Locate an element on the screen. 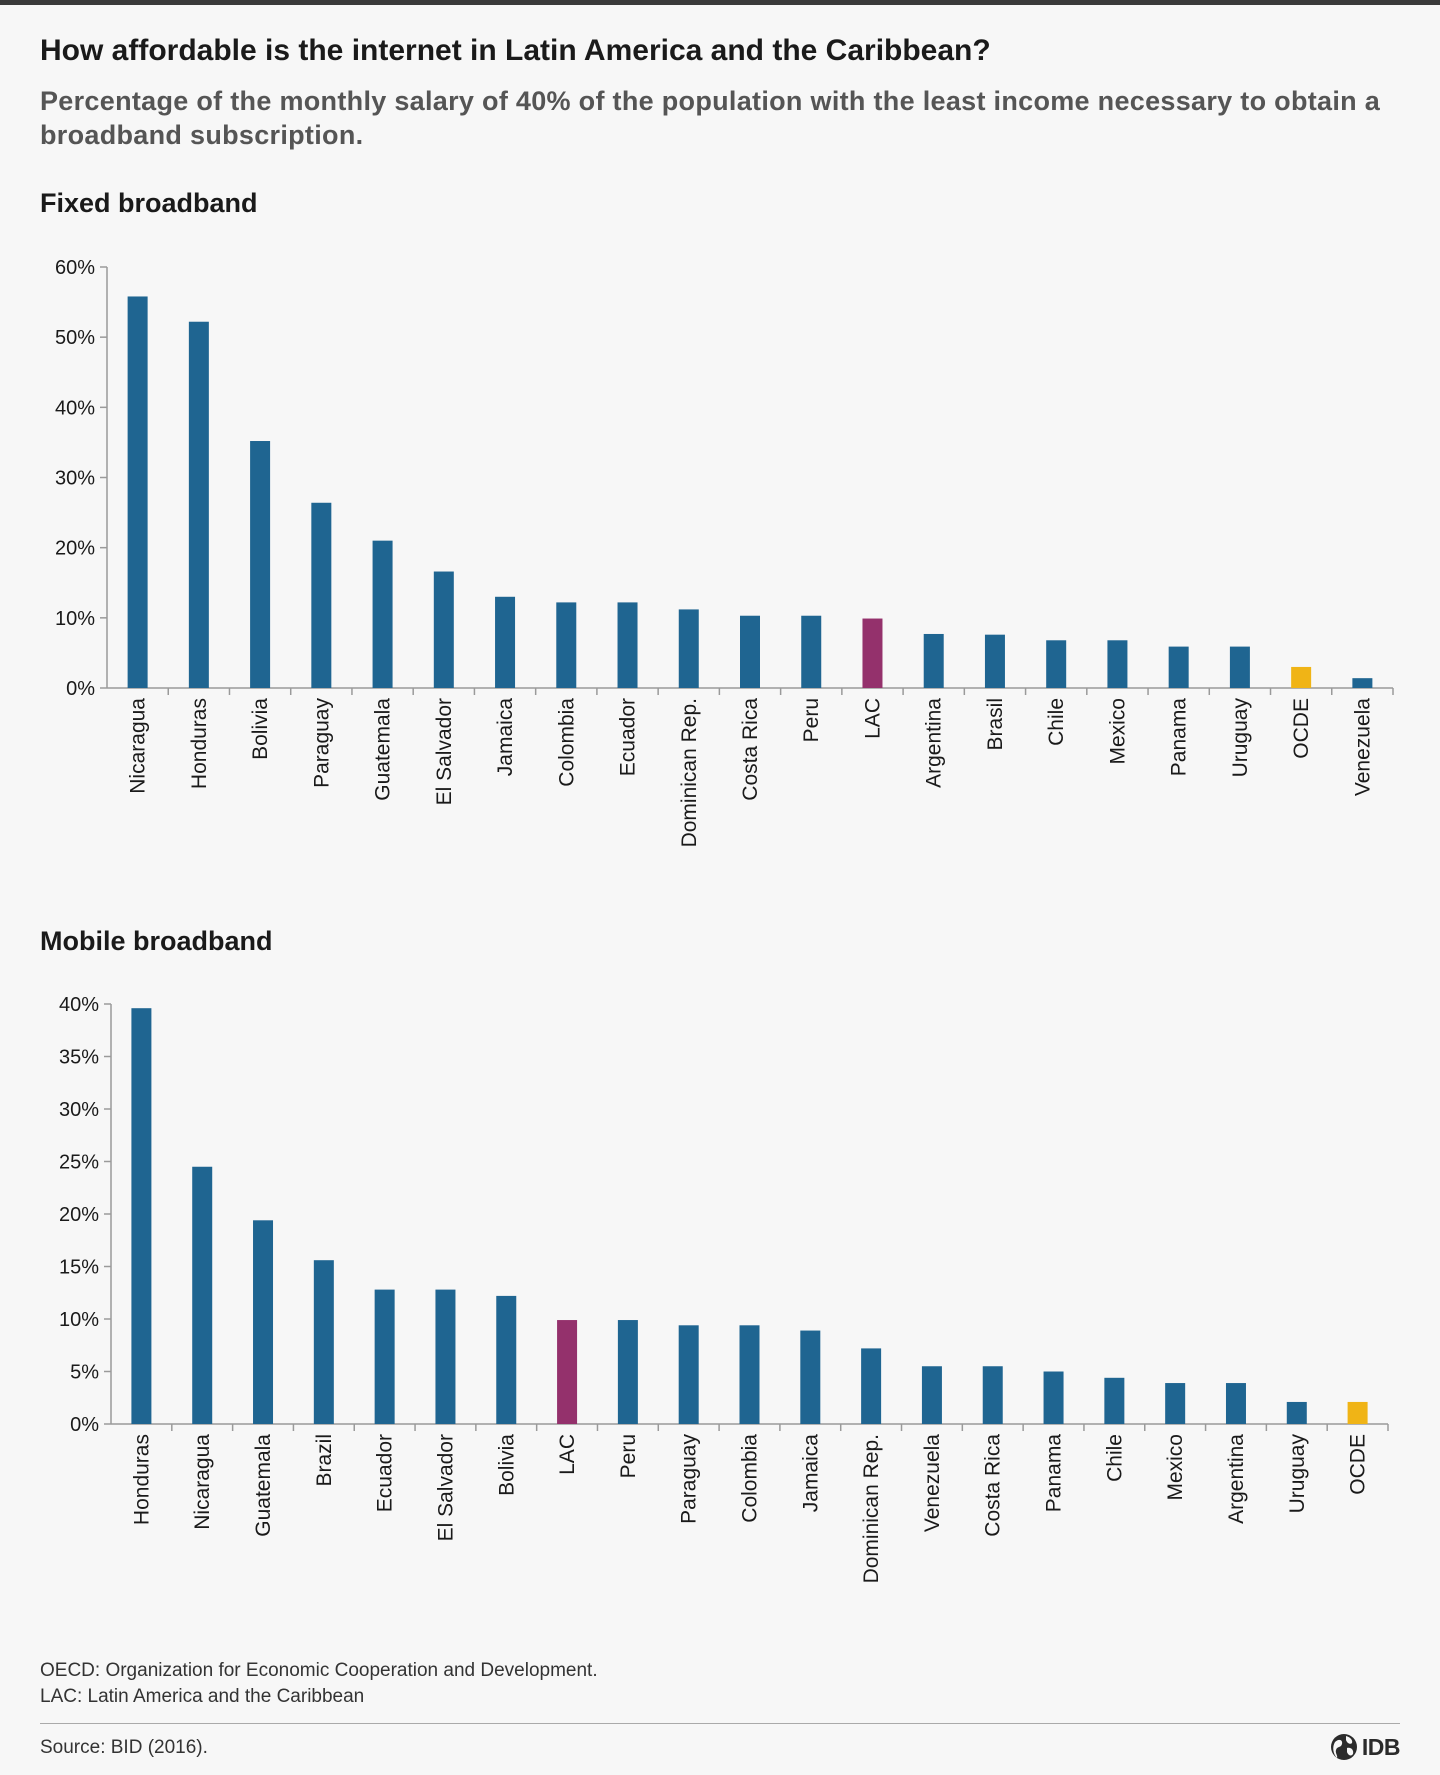  bar-mexico is located at coordinates (1117, 664).